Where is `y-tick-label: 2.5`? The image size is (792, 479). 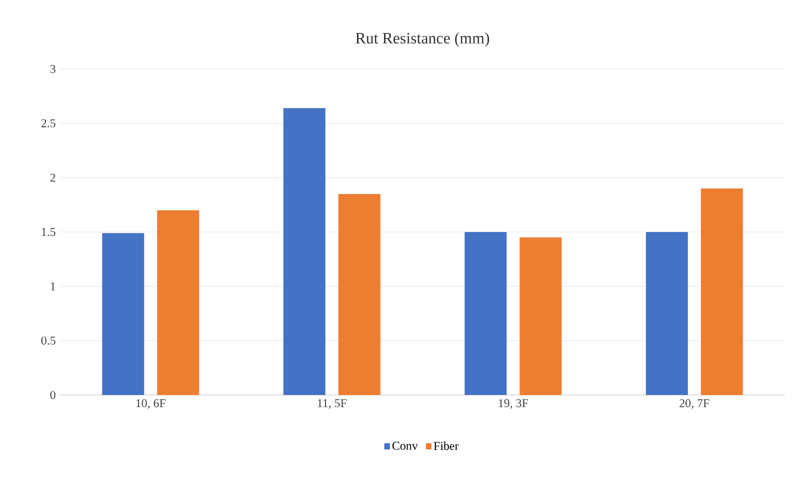
y-tick-label: 2.5 is located at coordinates (48, 123).